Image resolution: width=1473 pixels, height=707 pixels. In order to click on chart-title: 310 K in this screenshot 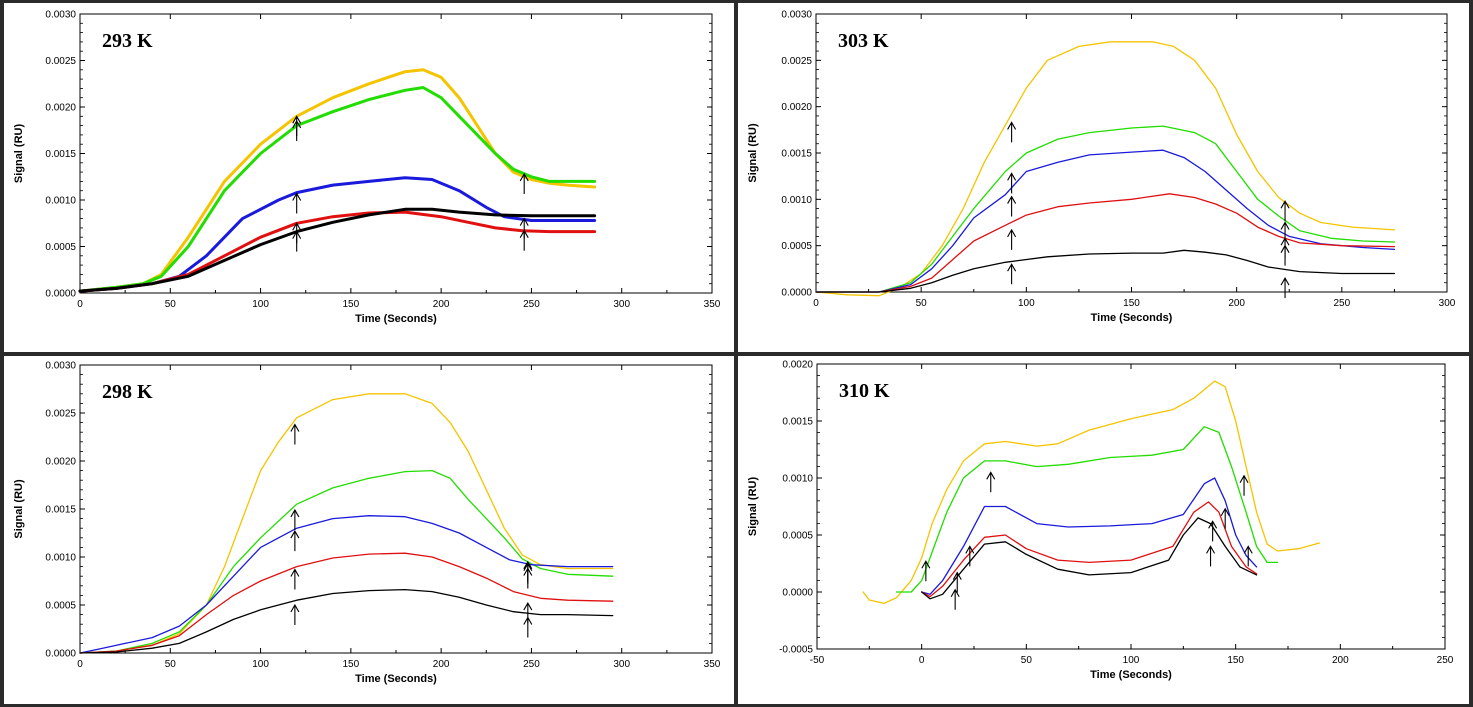, I will do `click(864, 391)`.